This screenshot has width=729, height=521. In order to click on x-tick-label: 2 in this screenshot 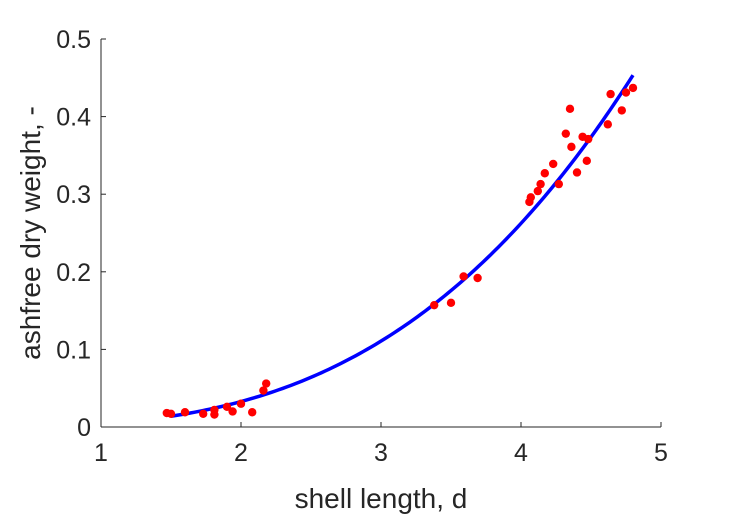, I will do `click(241, 453)`.